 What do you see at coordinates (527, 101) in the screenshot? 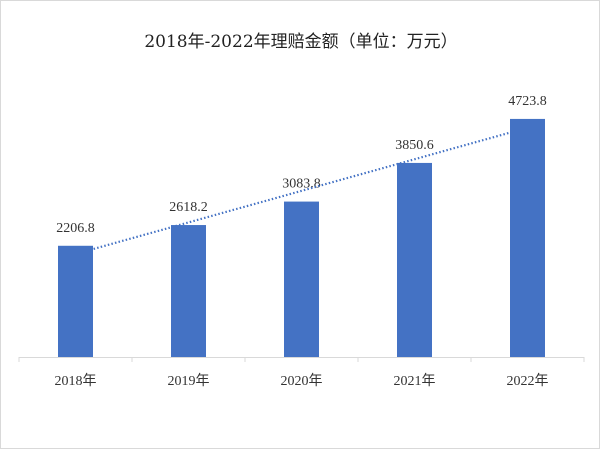
I see `data-label: 4723.8` at bounding box center [527, 101].